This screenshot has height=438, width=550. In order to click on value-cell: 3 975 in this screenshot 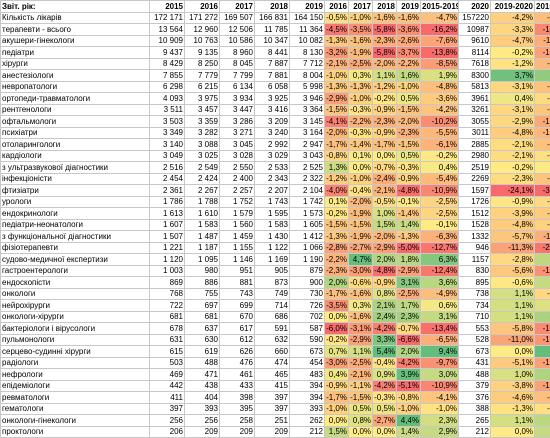, I will do `click(202, 99)`.